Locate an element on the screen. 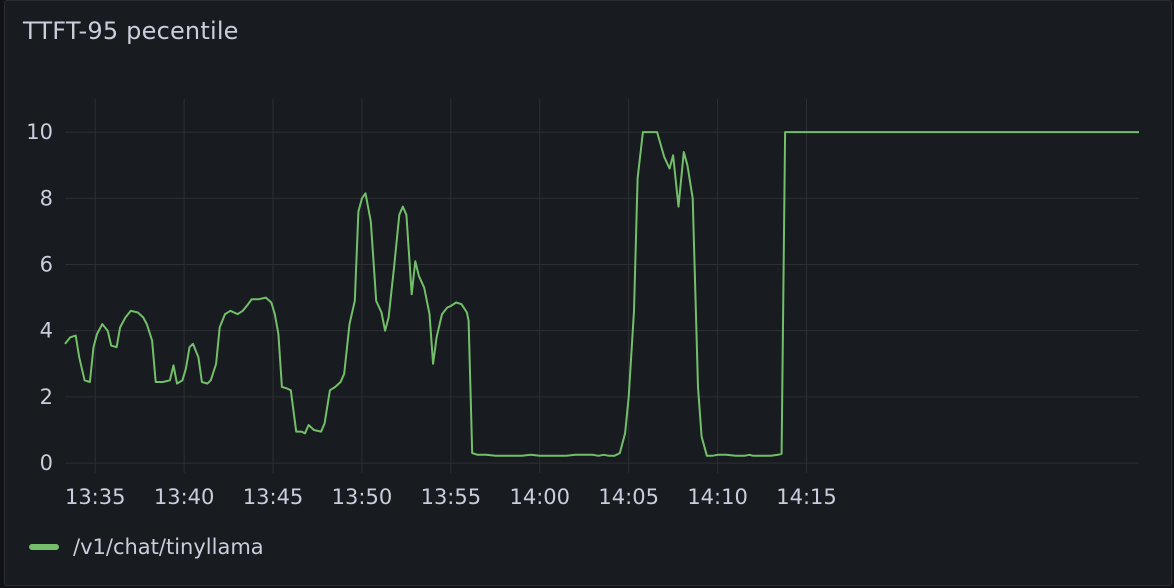 The height and width of the screenshot is (588, 1174). x-tick-label: 14:05 is located at coordinates (628, 497).